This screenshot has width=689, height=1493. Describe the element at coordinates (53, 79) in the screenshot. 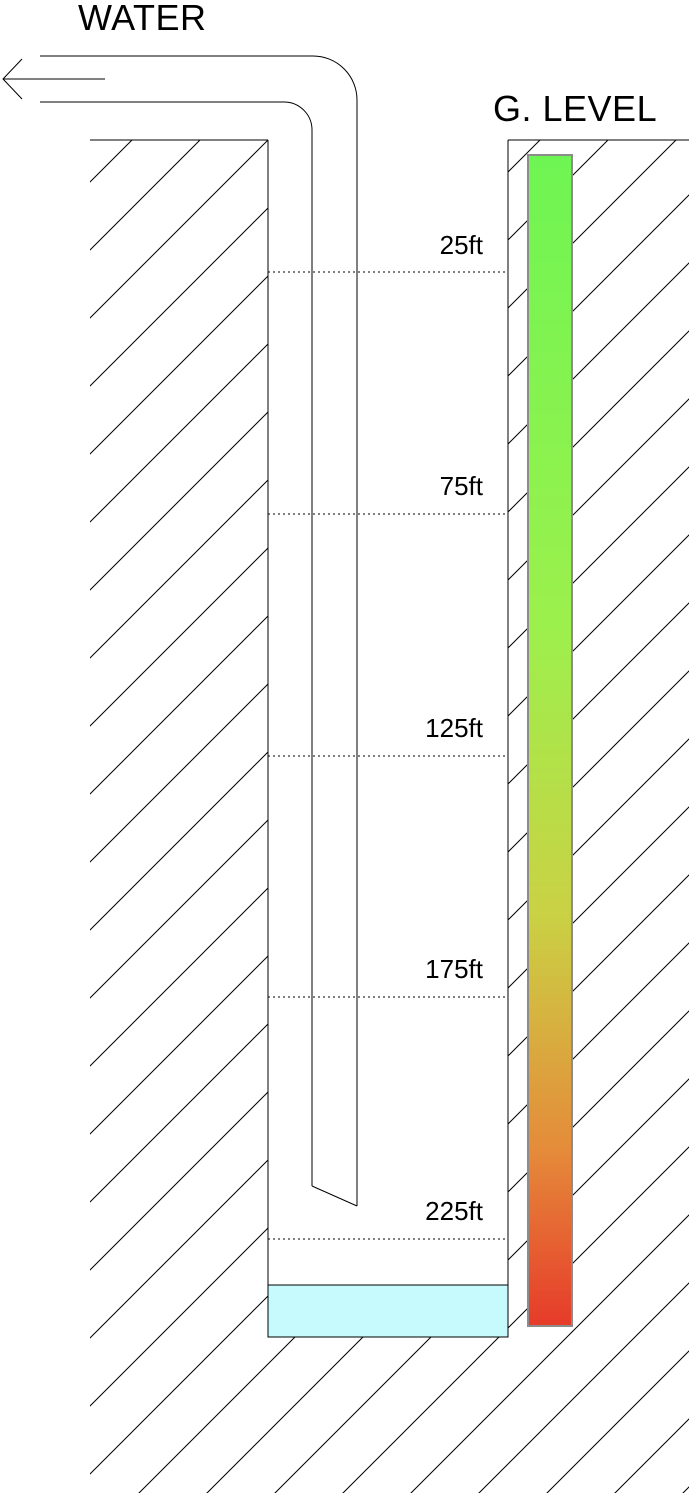

I see `arrow-left-icon` at that location.